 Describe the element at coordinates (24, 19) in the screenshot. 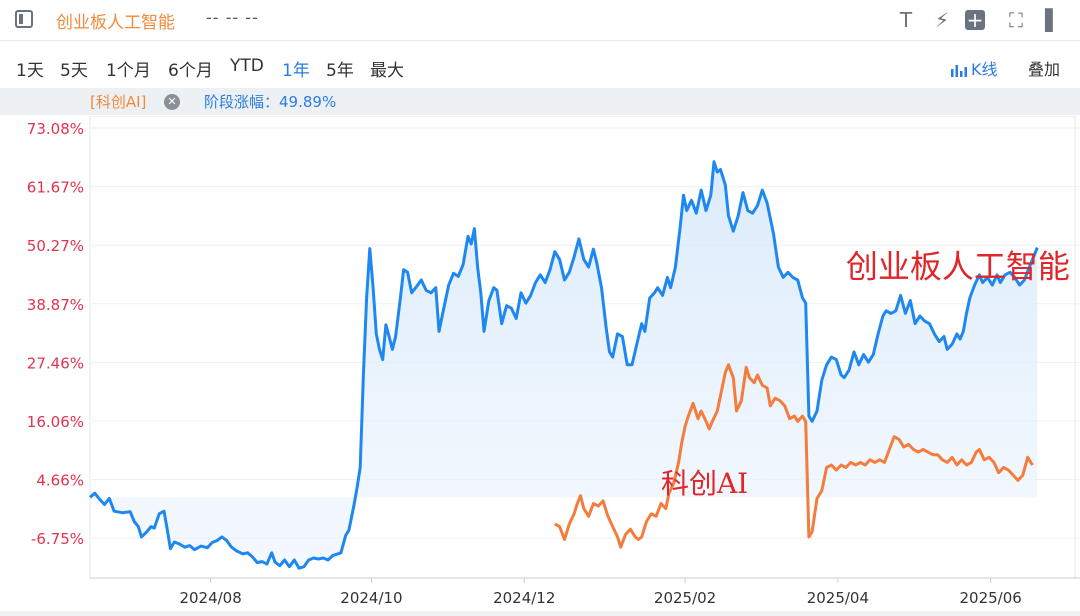

I see `sidebar-toggle-icon` at that location.